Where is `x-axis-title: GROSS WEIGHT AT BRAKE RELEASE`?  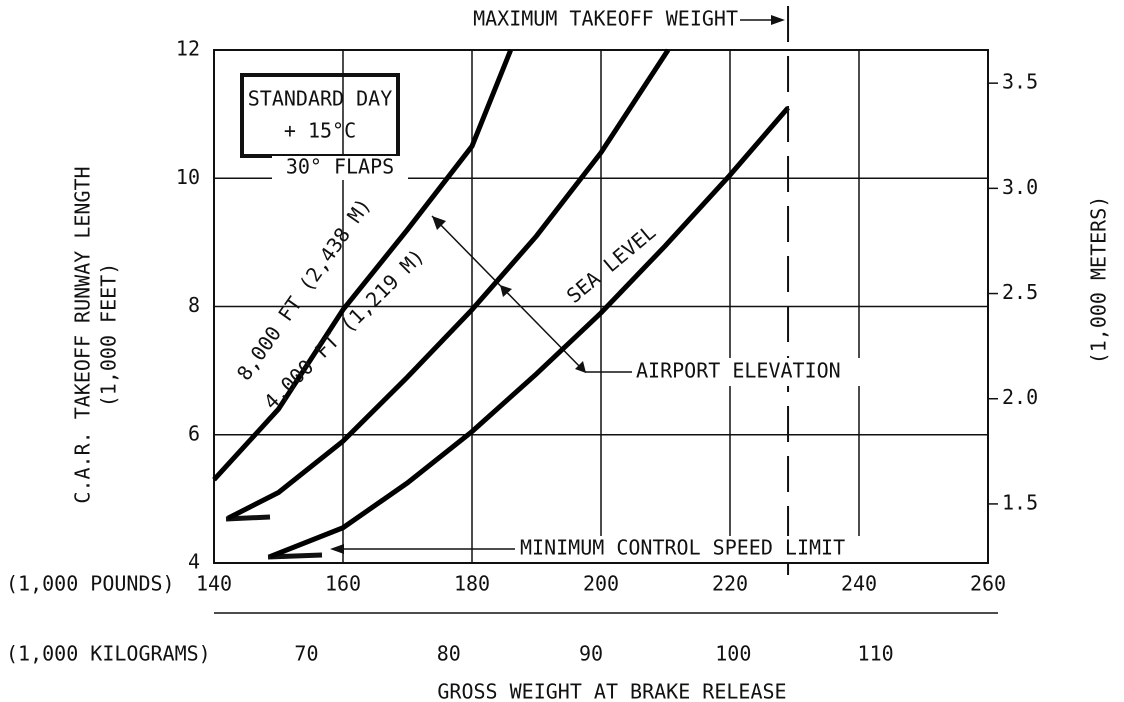 x-axis-title: GROSS WEIGHT AT BRAKE RELEASE is located at coordinates (611, 691).